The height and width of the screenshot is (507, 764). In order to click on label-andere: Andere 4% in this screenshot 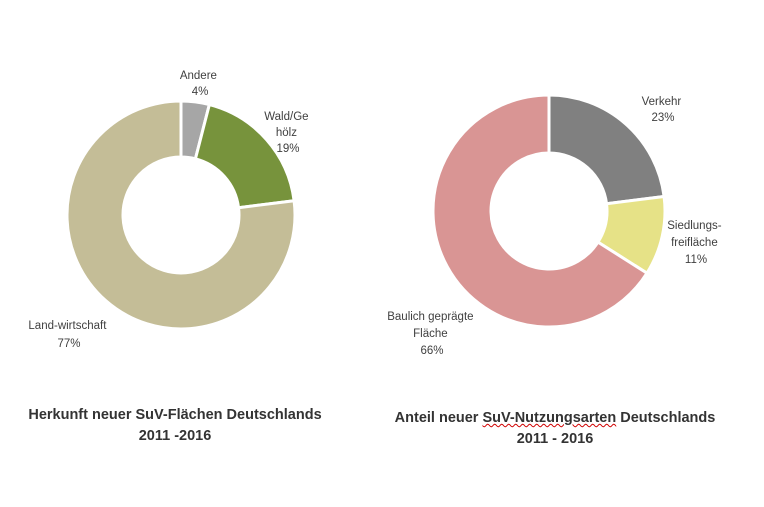, I will do `click(200, 84)`.